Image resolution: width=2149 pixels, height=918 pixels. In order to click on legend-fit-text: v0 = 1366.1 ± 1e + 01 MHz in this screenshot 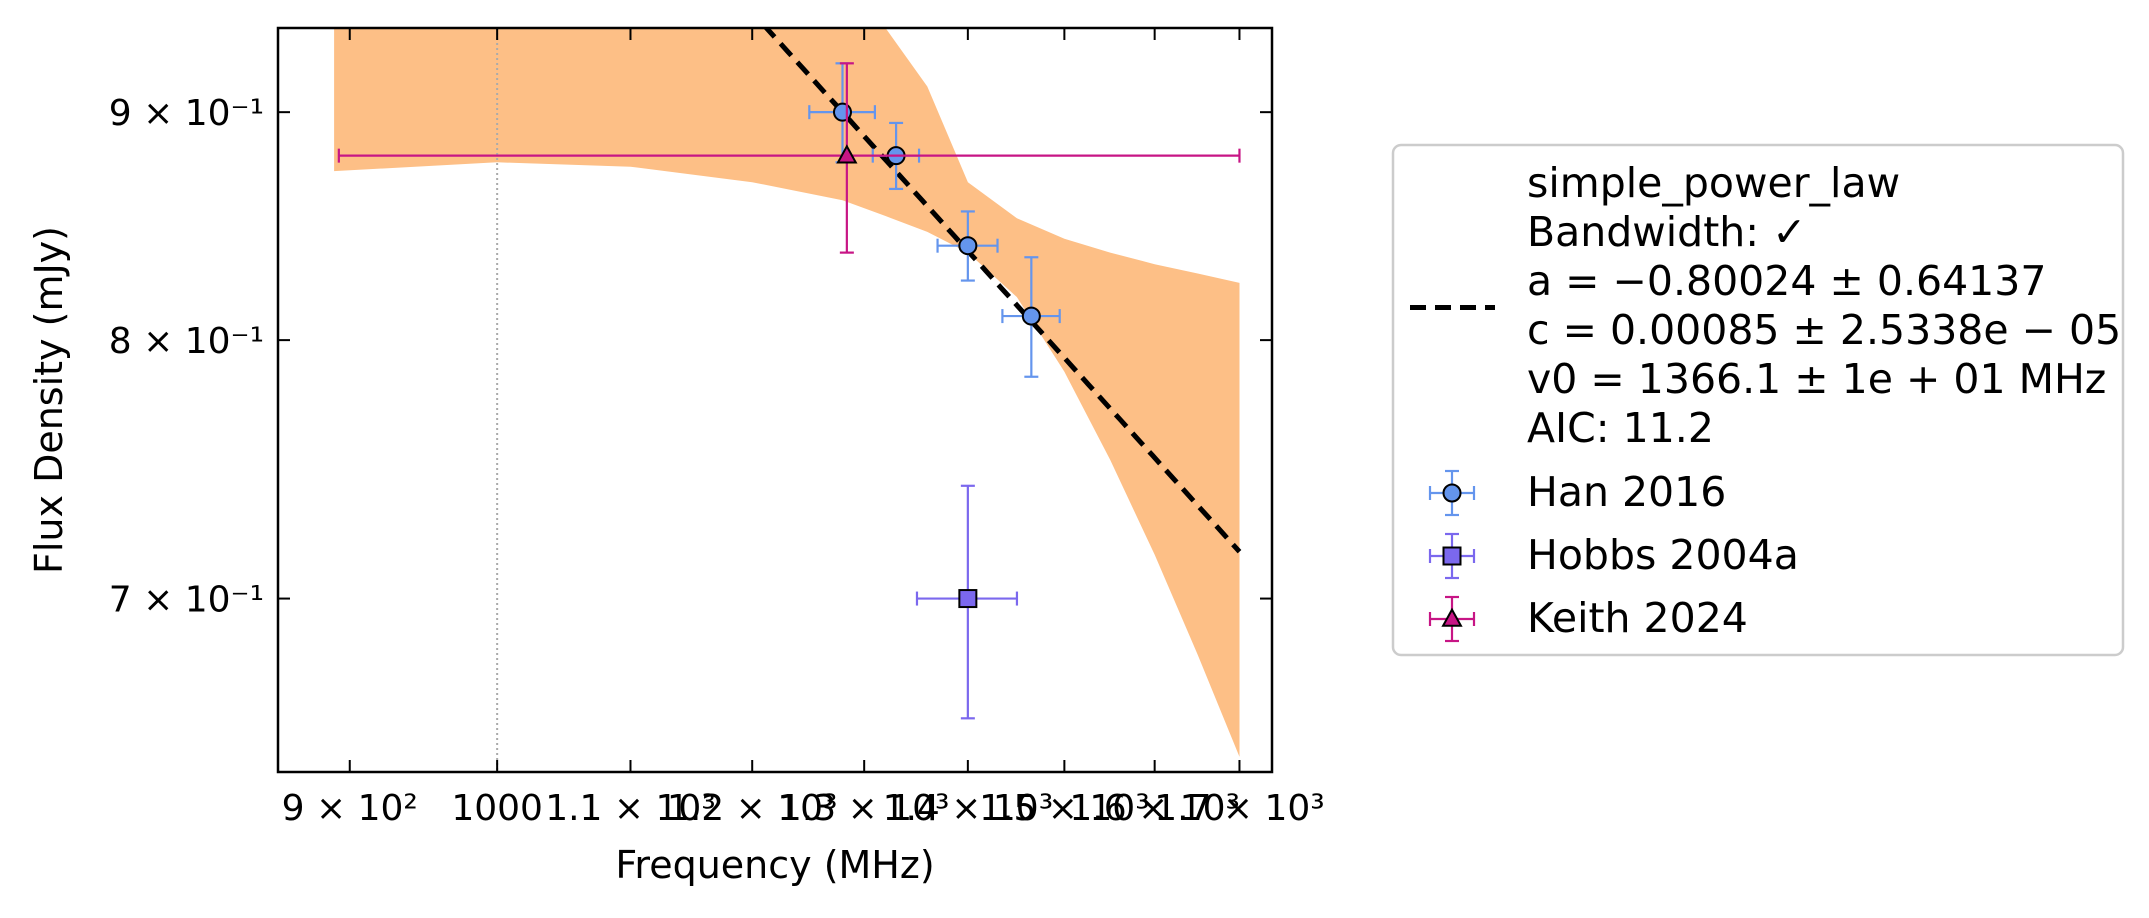, I will do `click(1816, 379)`.